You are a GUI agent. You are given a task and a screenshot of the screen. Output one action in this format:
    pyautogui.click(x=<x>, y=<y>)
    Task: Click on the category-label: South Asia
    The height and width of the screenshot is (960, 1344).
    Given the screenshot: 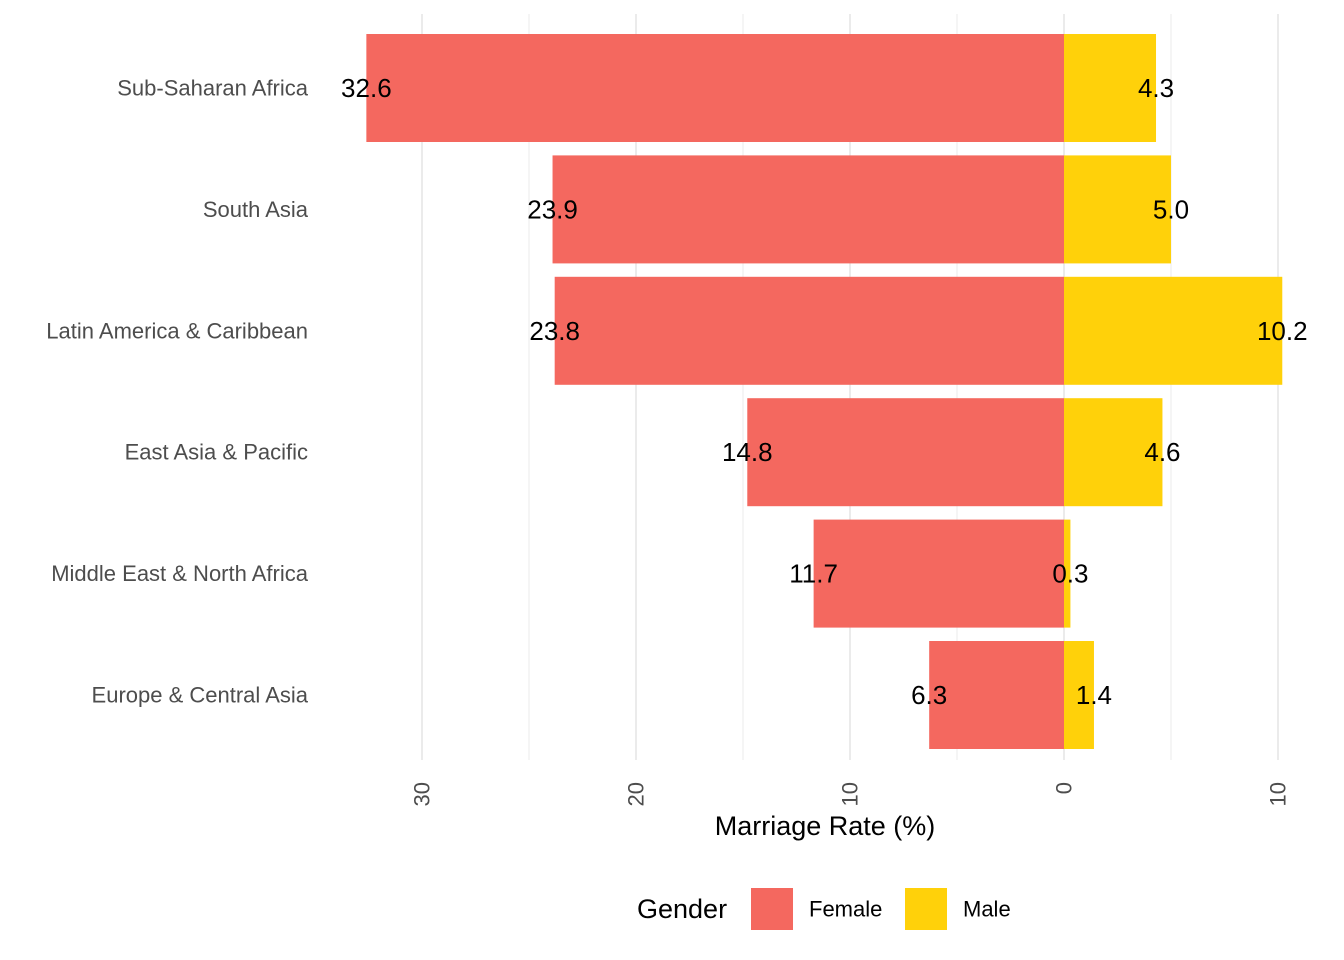 What is the action you would take?
    pyautogui.click(x=256, y=209)
    